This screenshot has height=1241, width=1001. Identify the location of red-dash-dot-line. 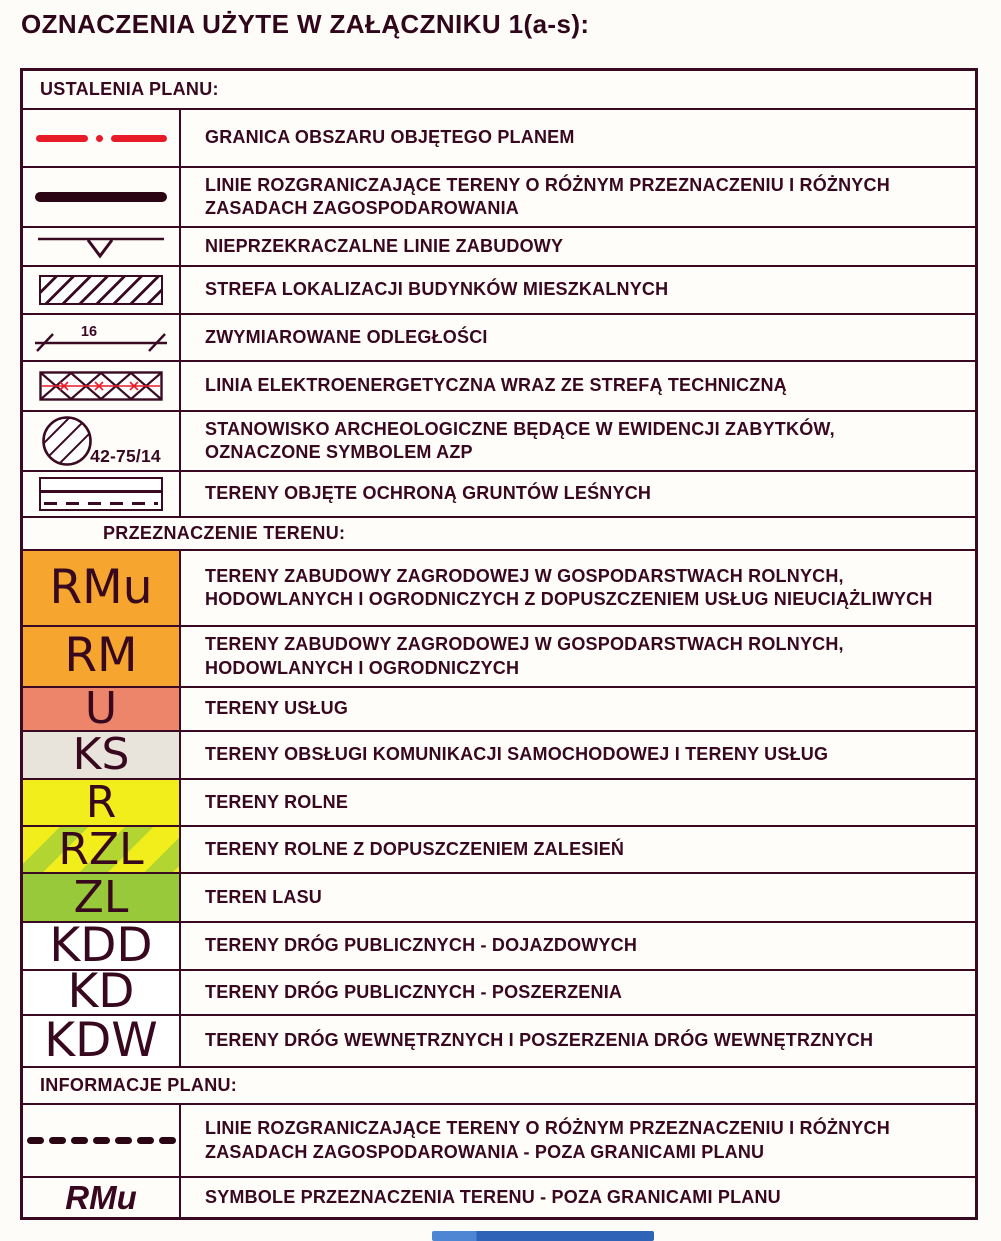
(101, 138).